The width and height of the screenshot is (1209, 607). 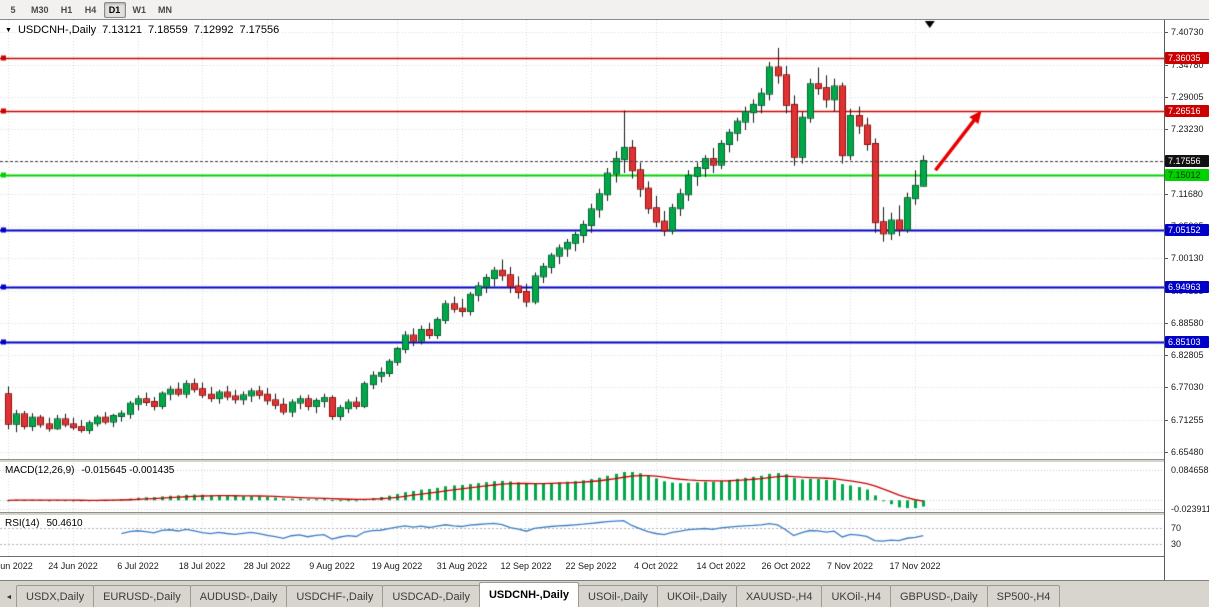 What do you see at coordinates (213, 30) in the screenshot?
I see `ohlc-low: 7.12992` at bounding box center [213, 30].